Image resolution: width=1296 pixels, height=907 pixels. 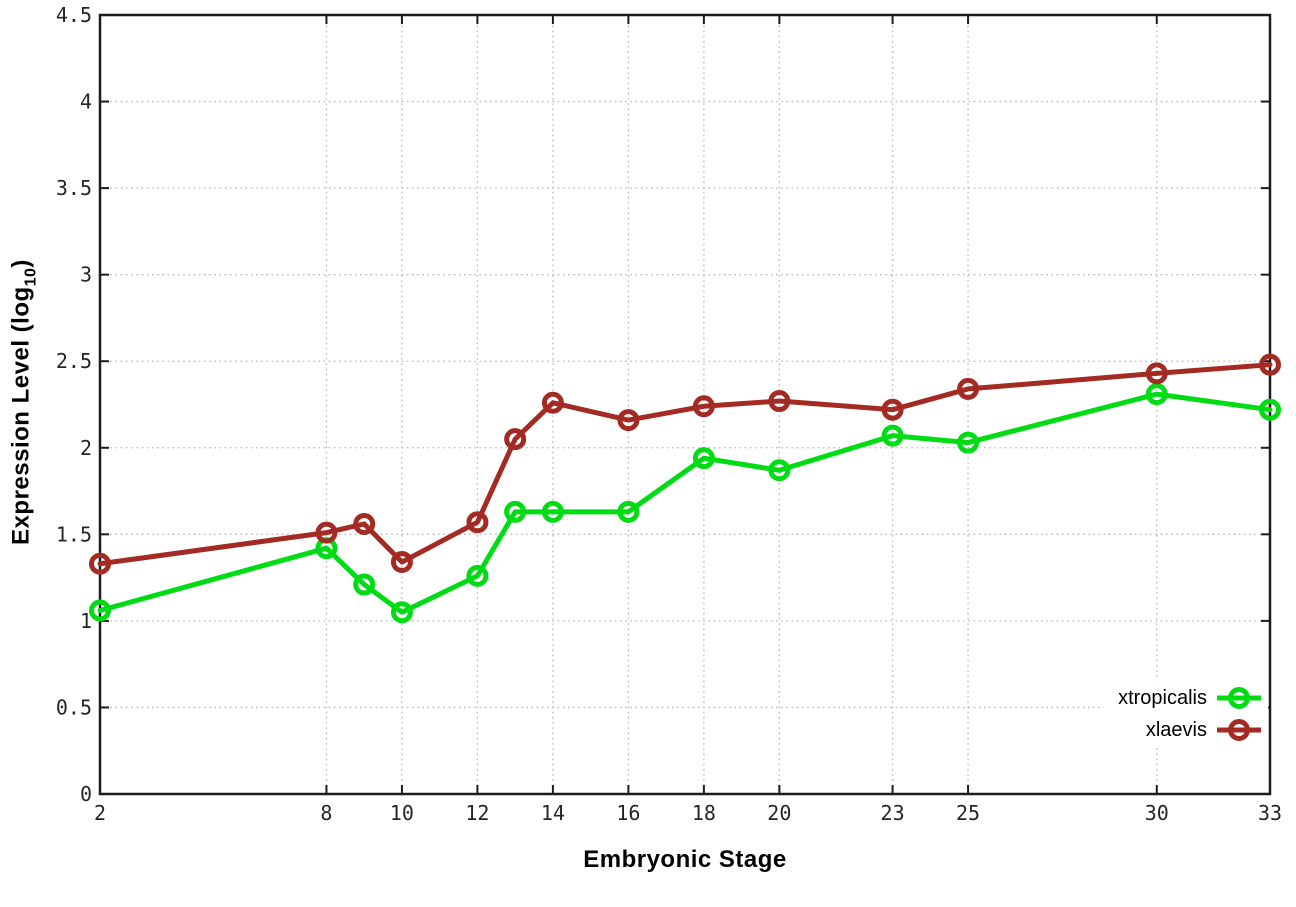 What do you see at coordinates (74, 534) in the screenshot?
I see `y-tick-label: 1.5` at bounding box center [74, 534].